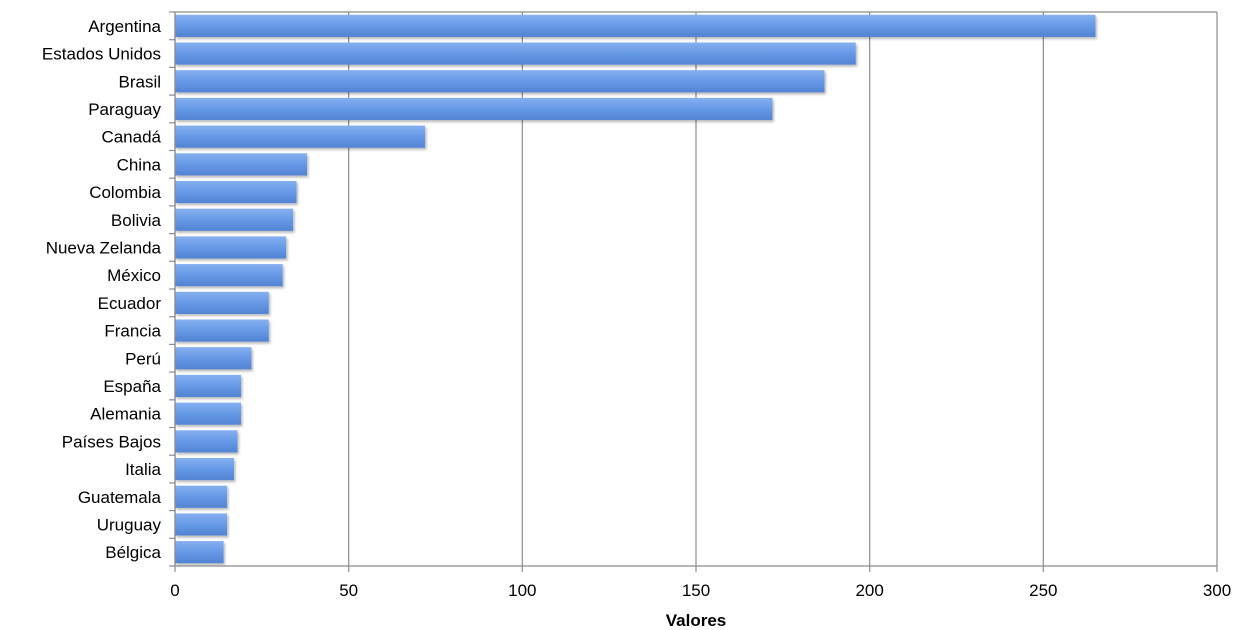 The height and width of the screenshot is (630, 1236). Describe the element at coordinates (124, 26) in the screenshot. I see `category-label: Argentina` at that location.